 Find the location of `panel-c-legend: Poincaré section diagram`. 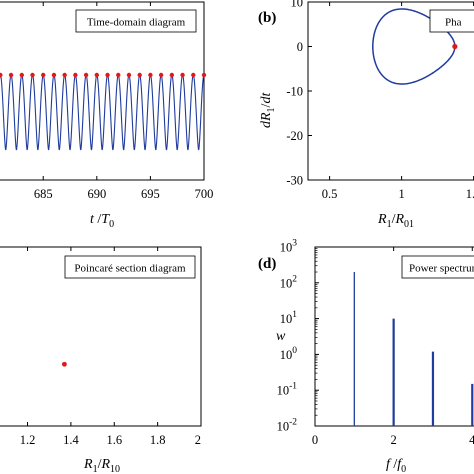

panel-c-legend: Poincaré section diagram is located at coordinates (130, 269).